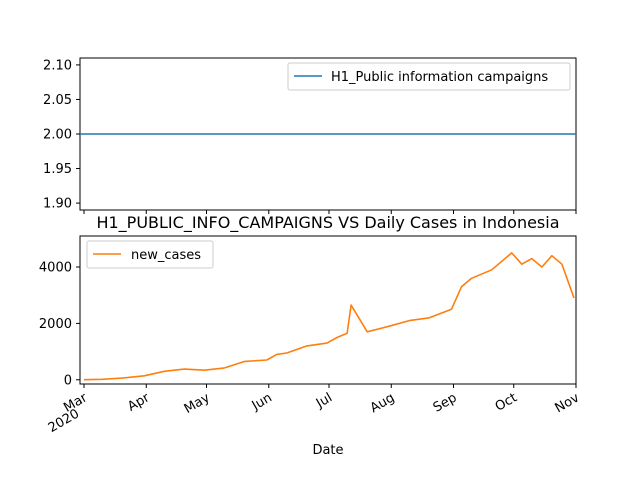 This screenshot has width=640, height=480. Describe the element at coordinates (55, 324) in the screenshot. I see `bottom-y-tick-label: 2000` at that location.